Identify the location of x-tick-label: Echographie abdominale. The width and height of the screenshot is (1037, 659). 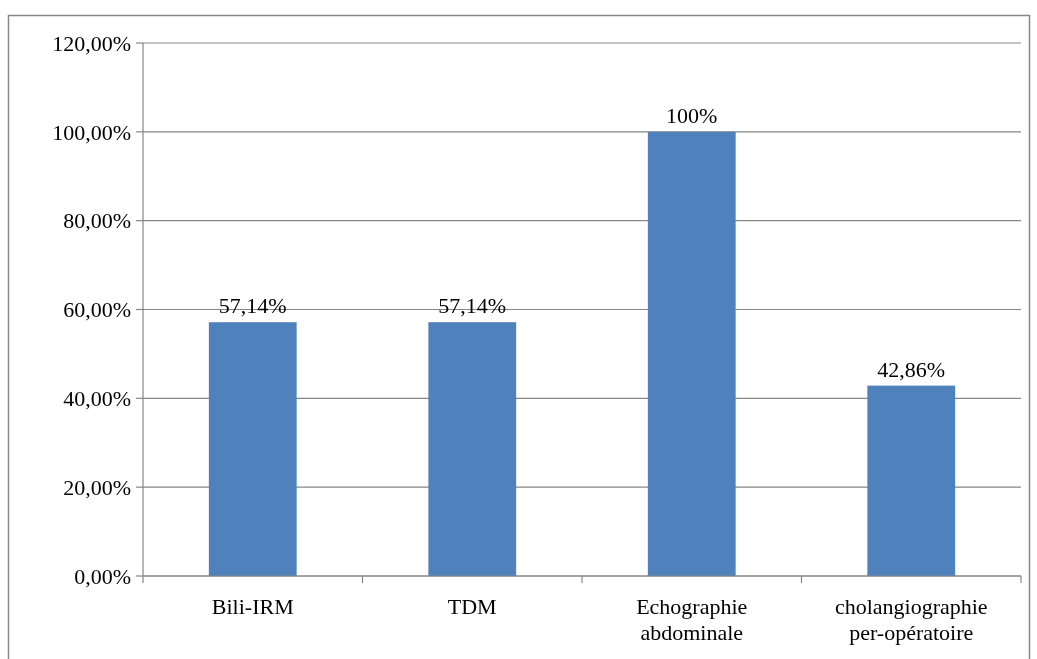
(692, 619).